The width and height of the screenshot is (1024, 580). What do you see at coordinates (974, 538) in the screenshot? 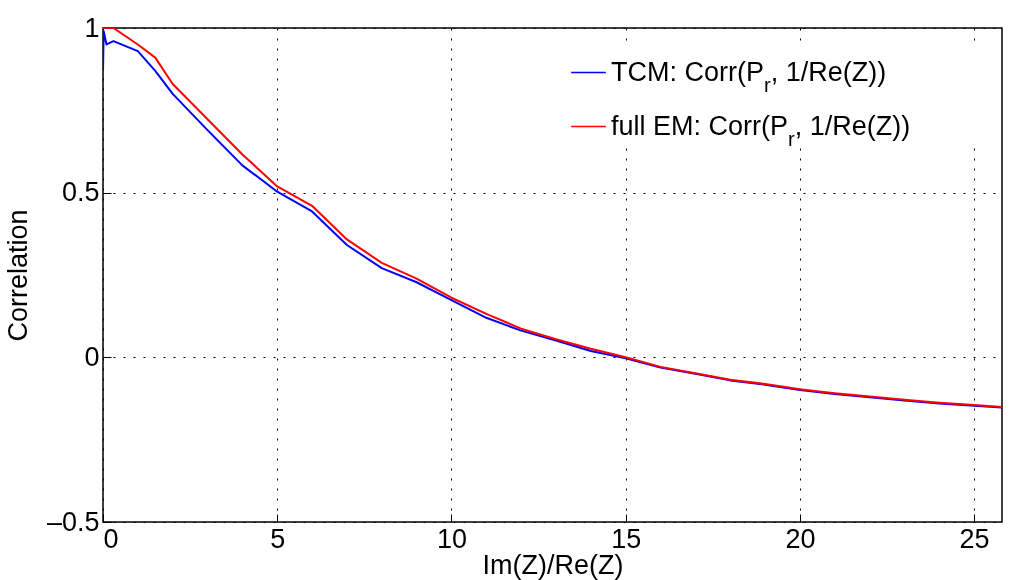
I see `x-tick-label: 25` at bounding box center [974, 538].